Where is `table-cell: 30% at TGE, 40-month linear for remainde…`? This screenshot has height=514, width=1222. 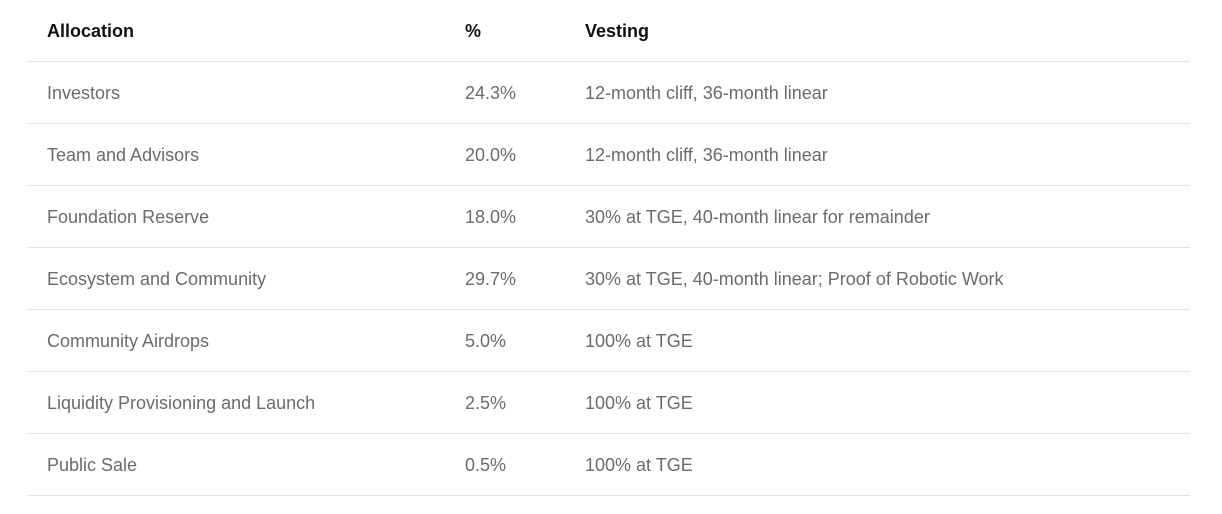
table-cell: 30% at TGE, 40-month linear for remainde… is located at coordinates (757, 217).